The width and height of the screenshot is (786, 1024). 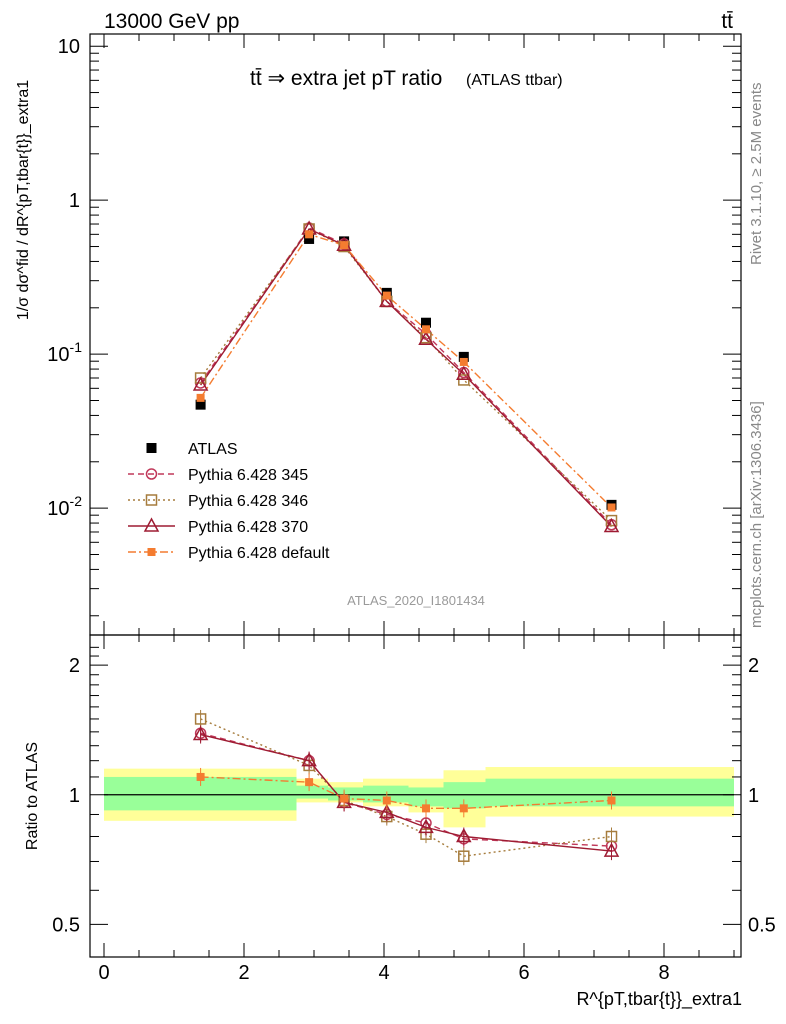 I want to click on ratio-ytick-label-left-2: 2, so click(x=74, y=666).